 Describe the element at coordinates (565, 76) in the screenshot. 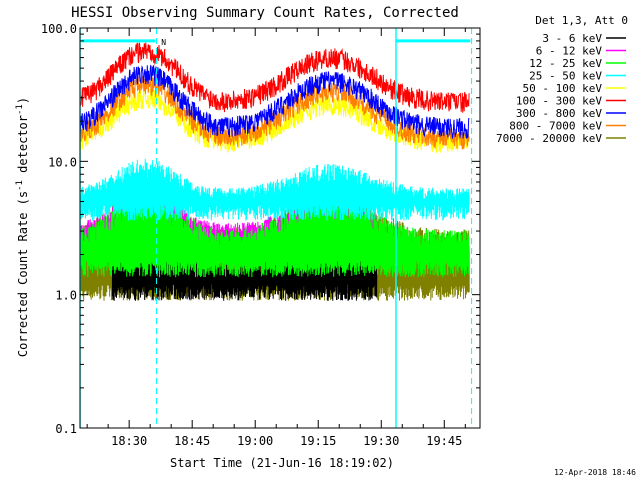

I see `legend-label: 25 - 50 keV` at that location.